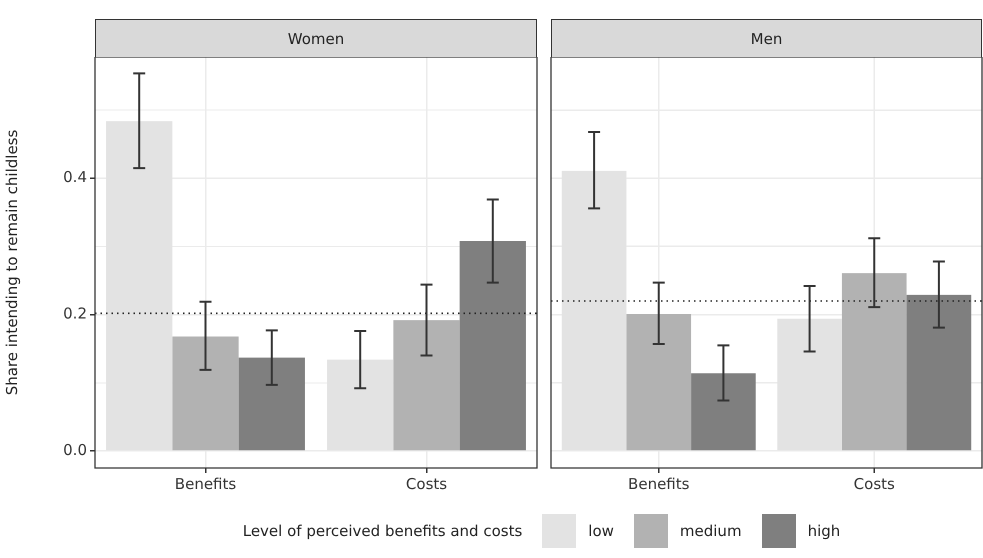 Image resolution: width=983 pixels, height=558 pixels. What do you see at coordinates (711, 531) in the screenshot?
I see `legend-label: medium` at bounding box center [711, 531].